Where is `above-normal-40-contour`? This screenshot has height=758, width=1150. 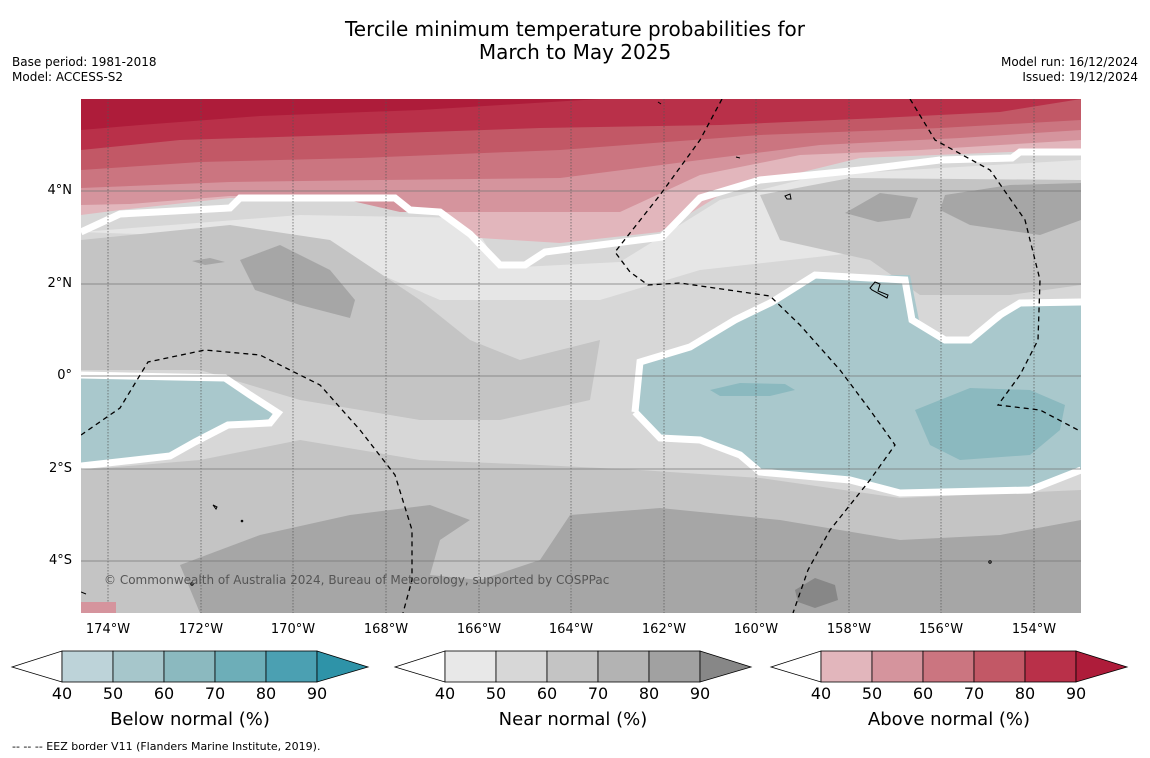 above-normal-40-contour is located at coordinates (581, 208).